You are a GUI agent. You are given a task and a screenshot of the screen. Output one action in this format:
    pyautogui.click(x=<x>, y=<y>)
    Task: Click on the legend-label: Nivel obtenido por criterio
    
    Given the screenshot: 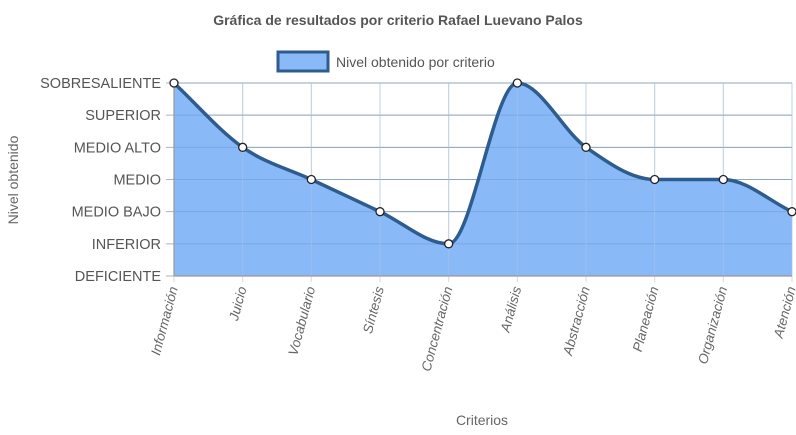 What is the action you would take?
    pyautogui.click(x=415, y=62)
    